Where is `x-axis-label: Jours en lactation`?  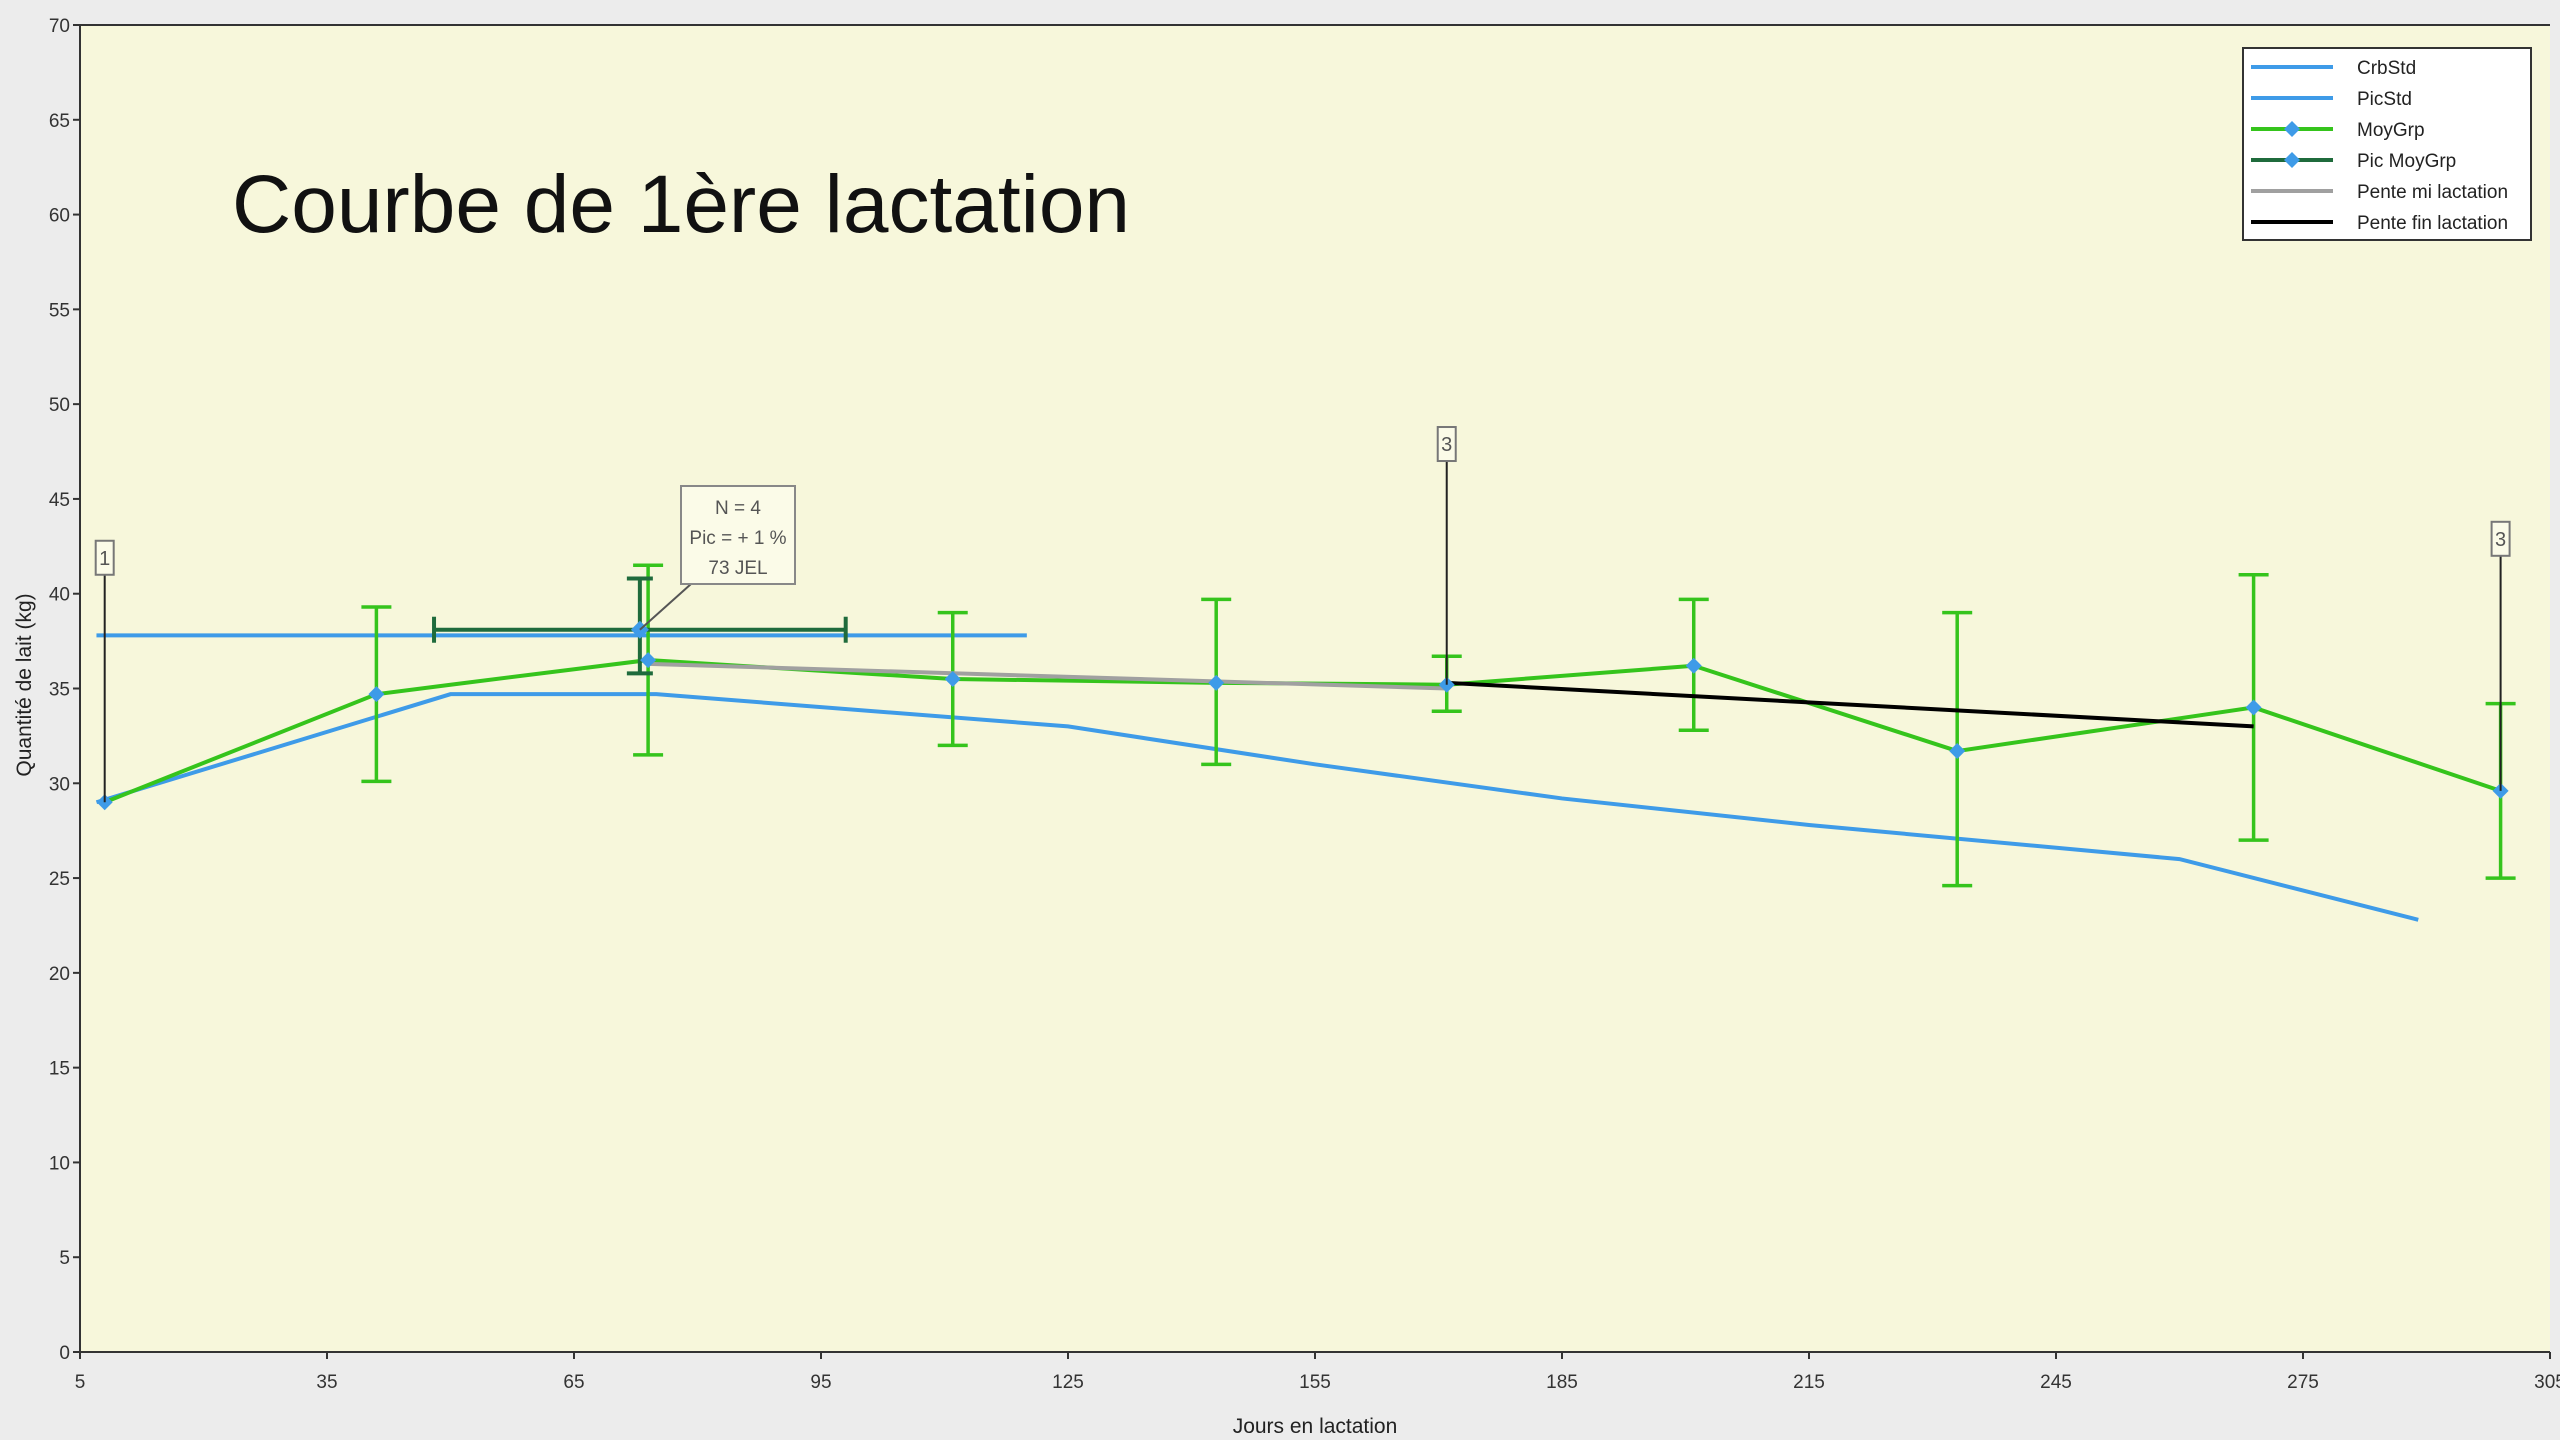
x-axis-label: Jours en lactation is located at coordinates (1315, 1426).